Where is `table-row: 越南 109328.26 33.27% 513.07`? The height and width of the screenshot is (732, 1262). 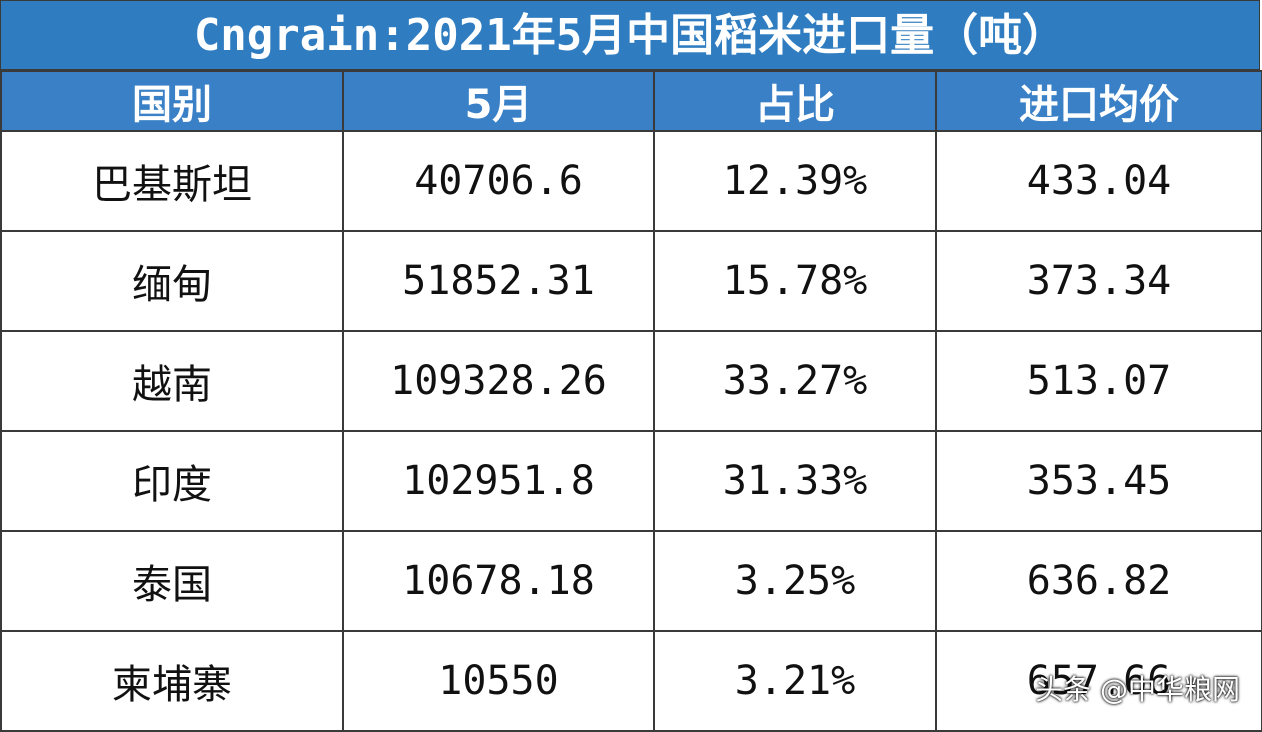
table-row: 越南 109328.26 33.27% 513.07 is located at coordinates (631, 381).